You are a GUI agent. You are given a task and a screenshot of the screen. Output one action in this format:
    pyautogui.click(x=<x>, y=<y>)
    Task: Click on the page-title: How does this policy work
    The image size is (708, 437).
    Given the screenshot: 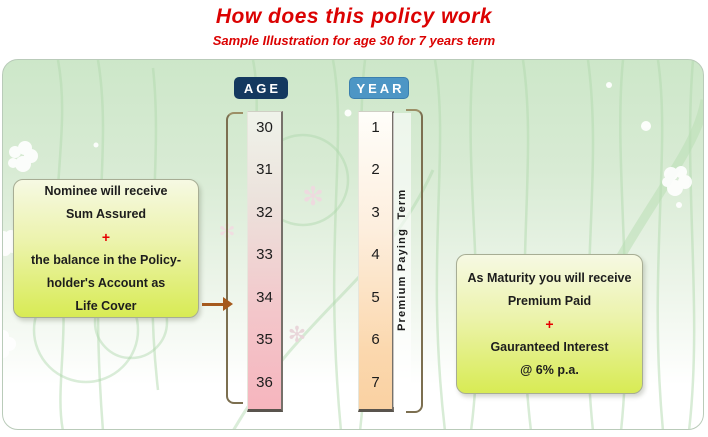 What is the action you would take?
    pyautogui.click(x=354, y=16)
    